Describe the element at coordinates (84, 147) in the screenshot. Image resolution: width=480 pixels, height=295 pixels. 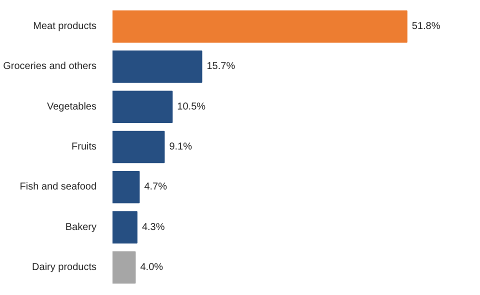
I see `y-tick-label: Fruits` at that location.